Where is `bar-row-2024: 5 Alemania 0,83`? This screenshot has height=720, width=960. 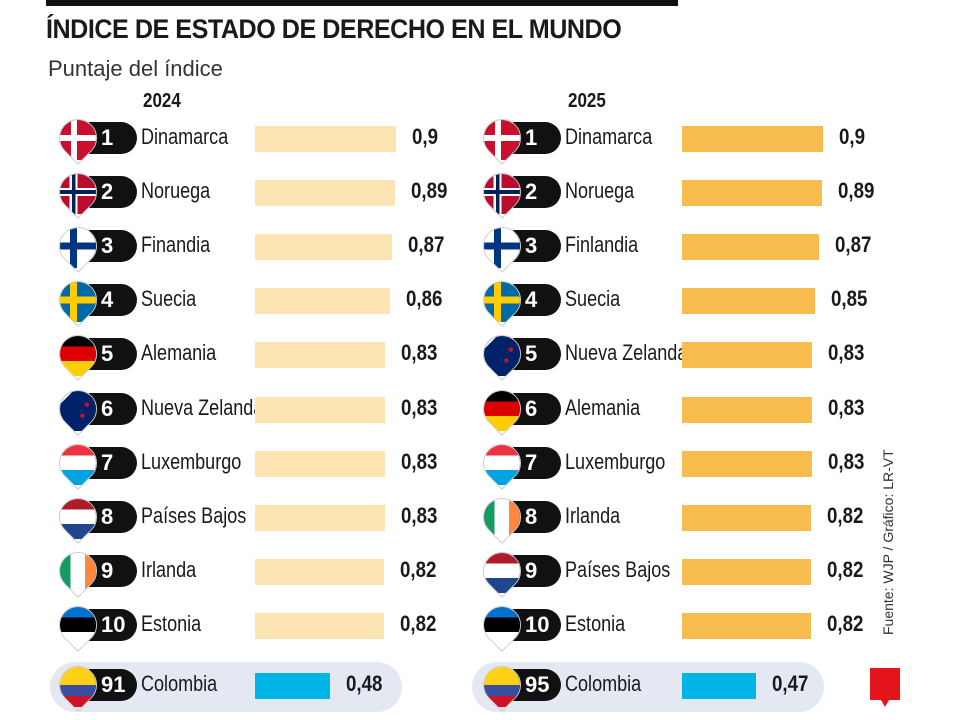
bar-row-2024: 5 Alemania 0,83 is located at coordinates (255, 354).